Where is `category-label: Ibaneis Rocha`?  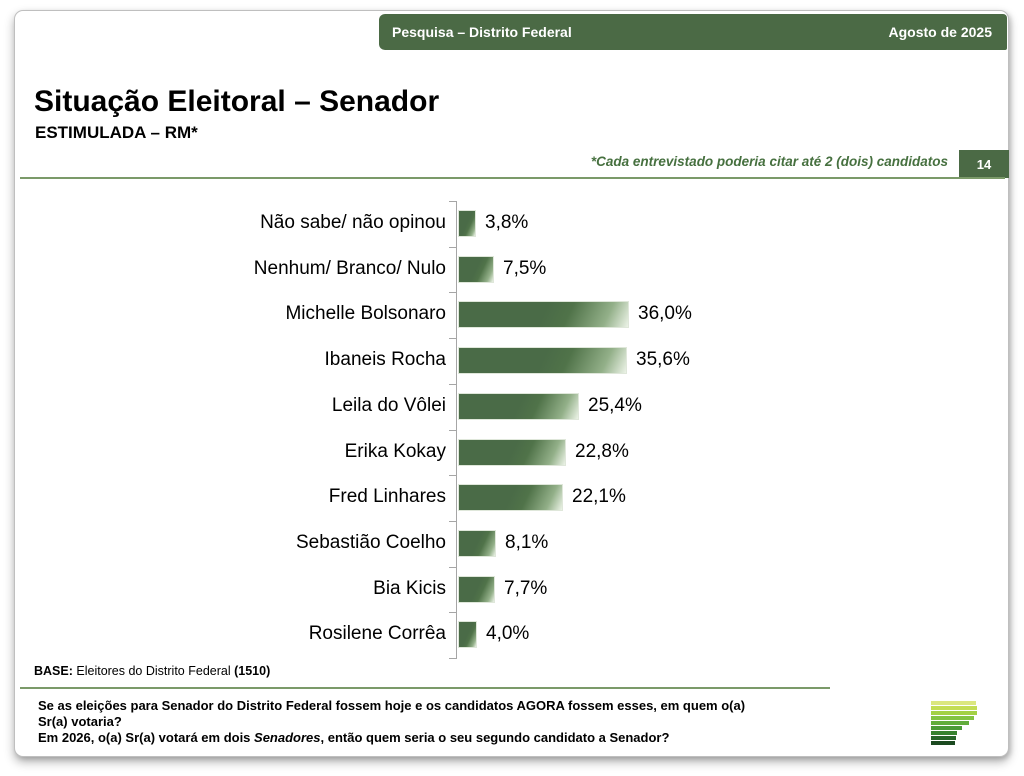
category-label: Ibaneis Rocha is located at coordinates (385, 359).